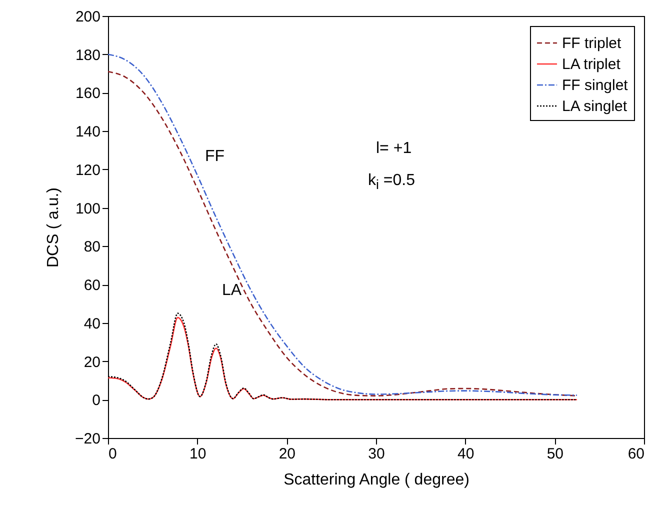 The width and height of the screenshot is (660, 518). What do you see at coordinates (53, 227) in the screenshot?
I see `y-axis-title: DCS ( a.u.)` at bounding box center [53, 227].